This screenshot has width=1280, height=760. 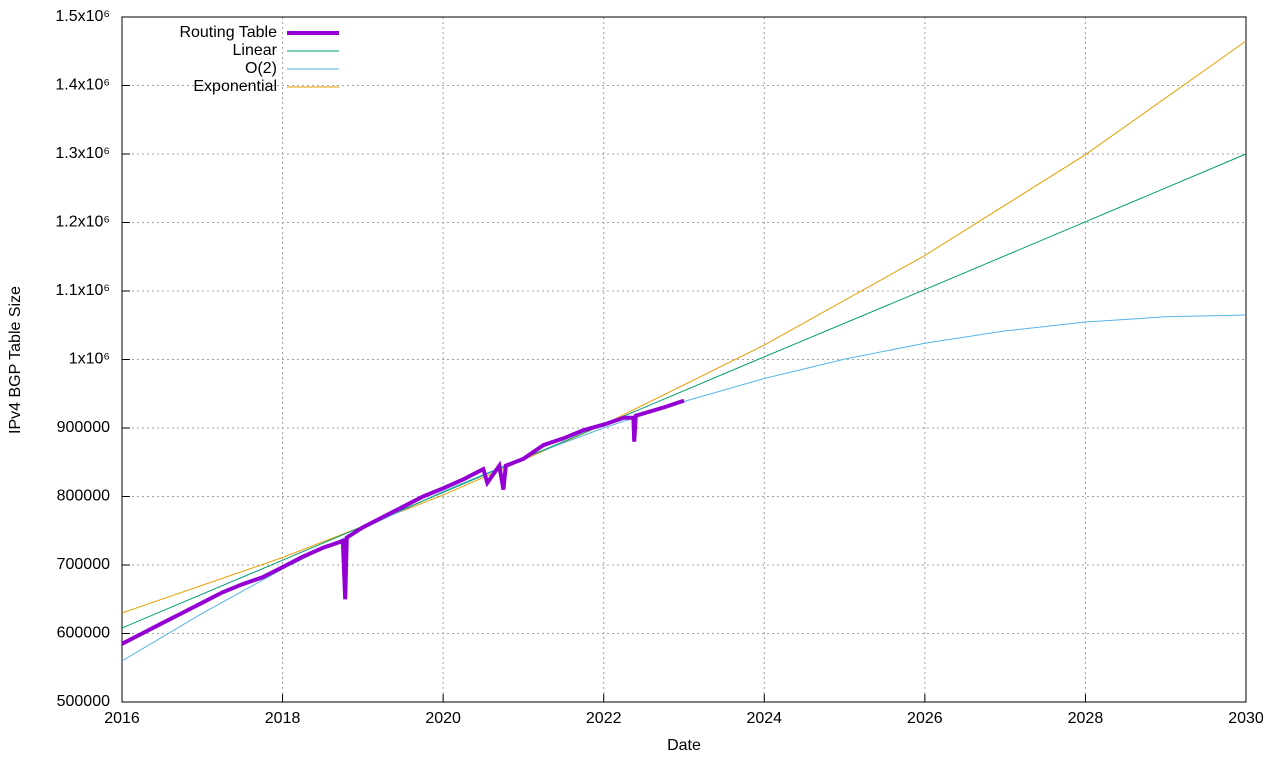 I want to click on y-tick-label: 1.1x10⁶, so click(x=82, y=290).